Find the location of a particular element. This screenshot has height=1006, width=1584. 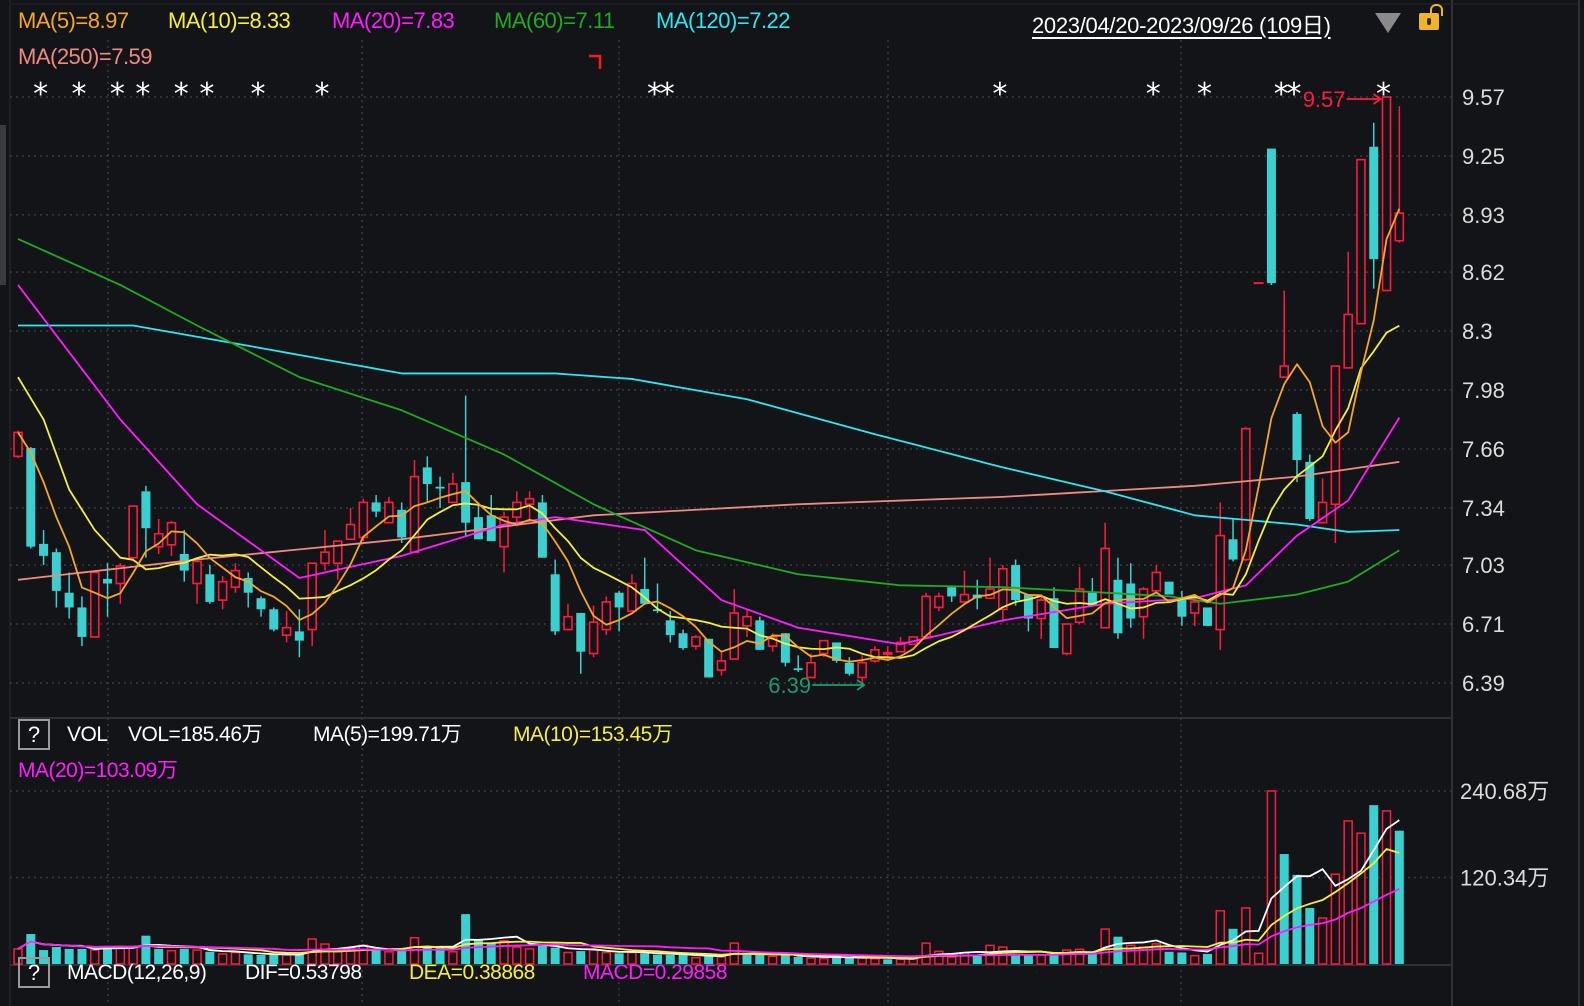

volume-help-button: ? is located at coordinates (34, 734).